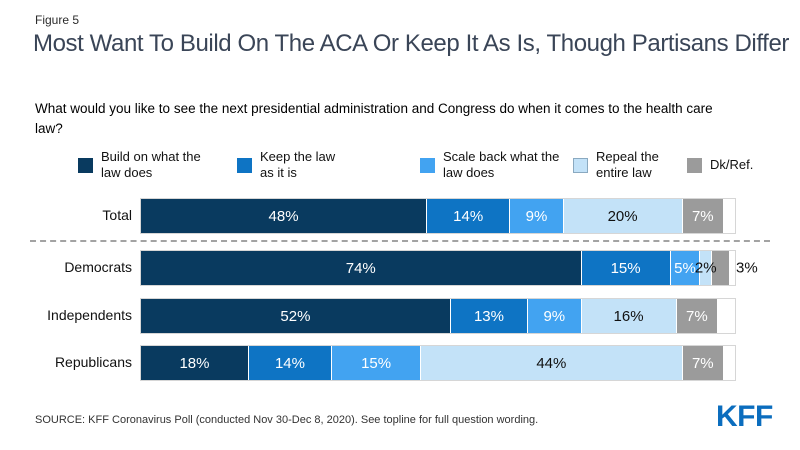 The width and height of the screenshot is (800, 450). I want to click on legend-item: Scale back what the law does, so click(492, 165).